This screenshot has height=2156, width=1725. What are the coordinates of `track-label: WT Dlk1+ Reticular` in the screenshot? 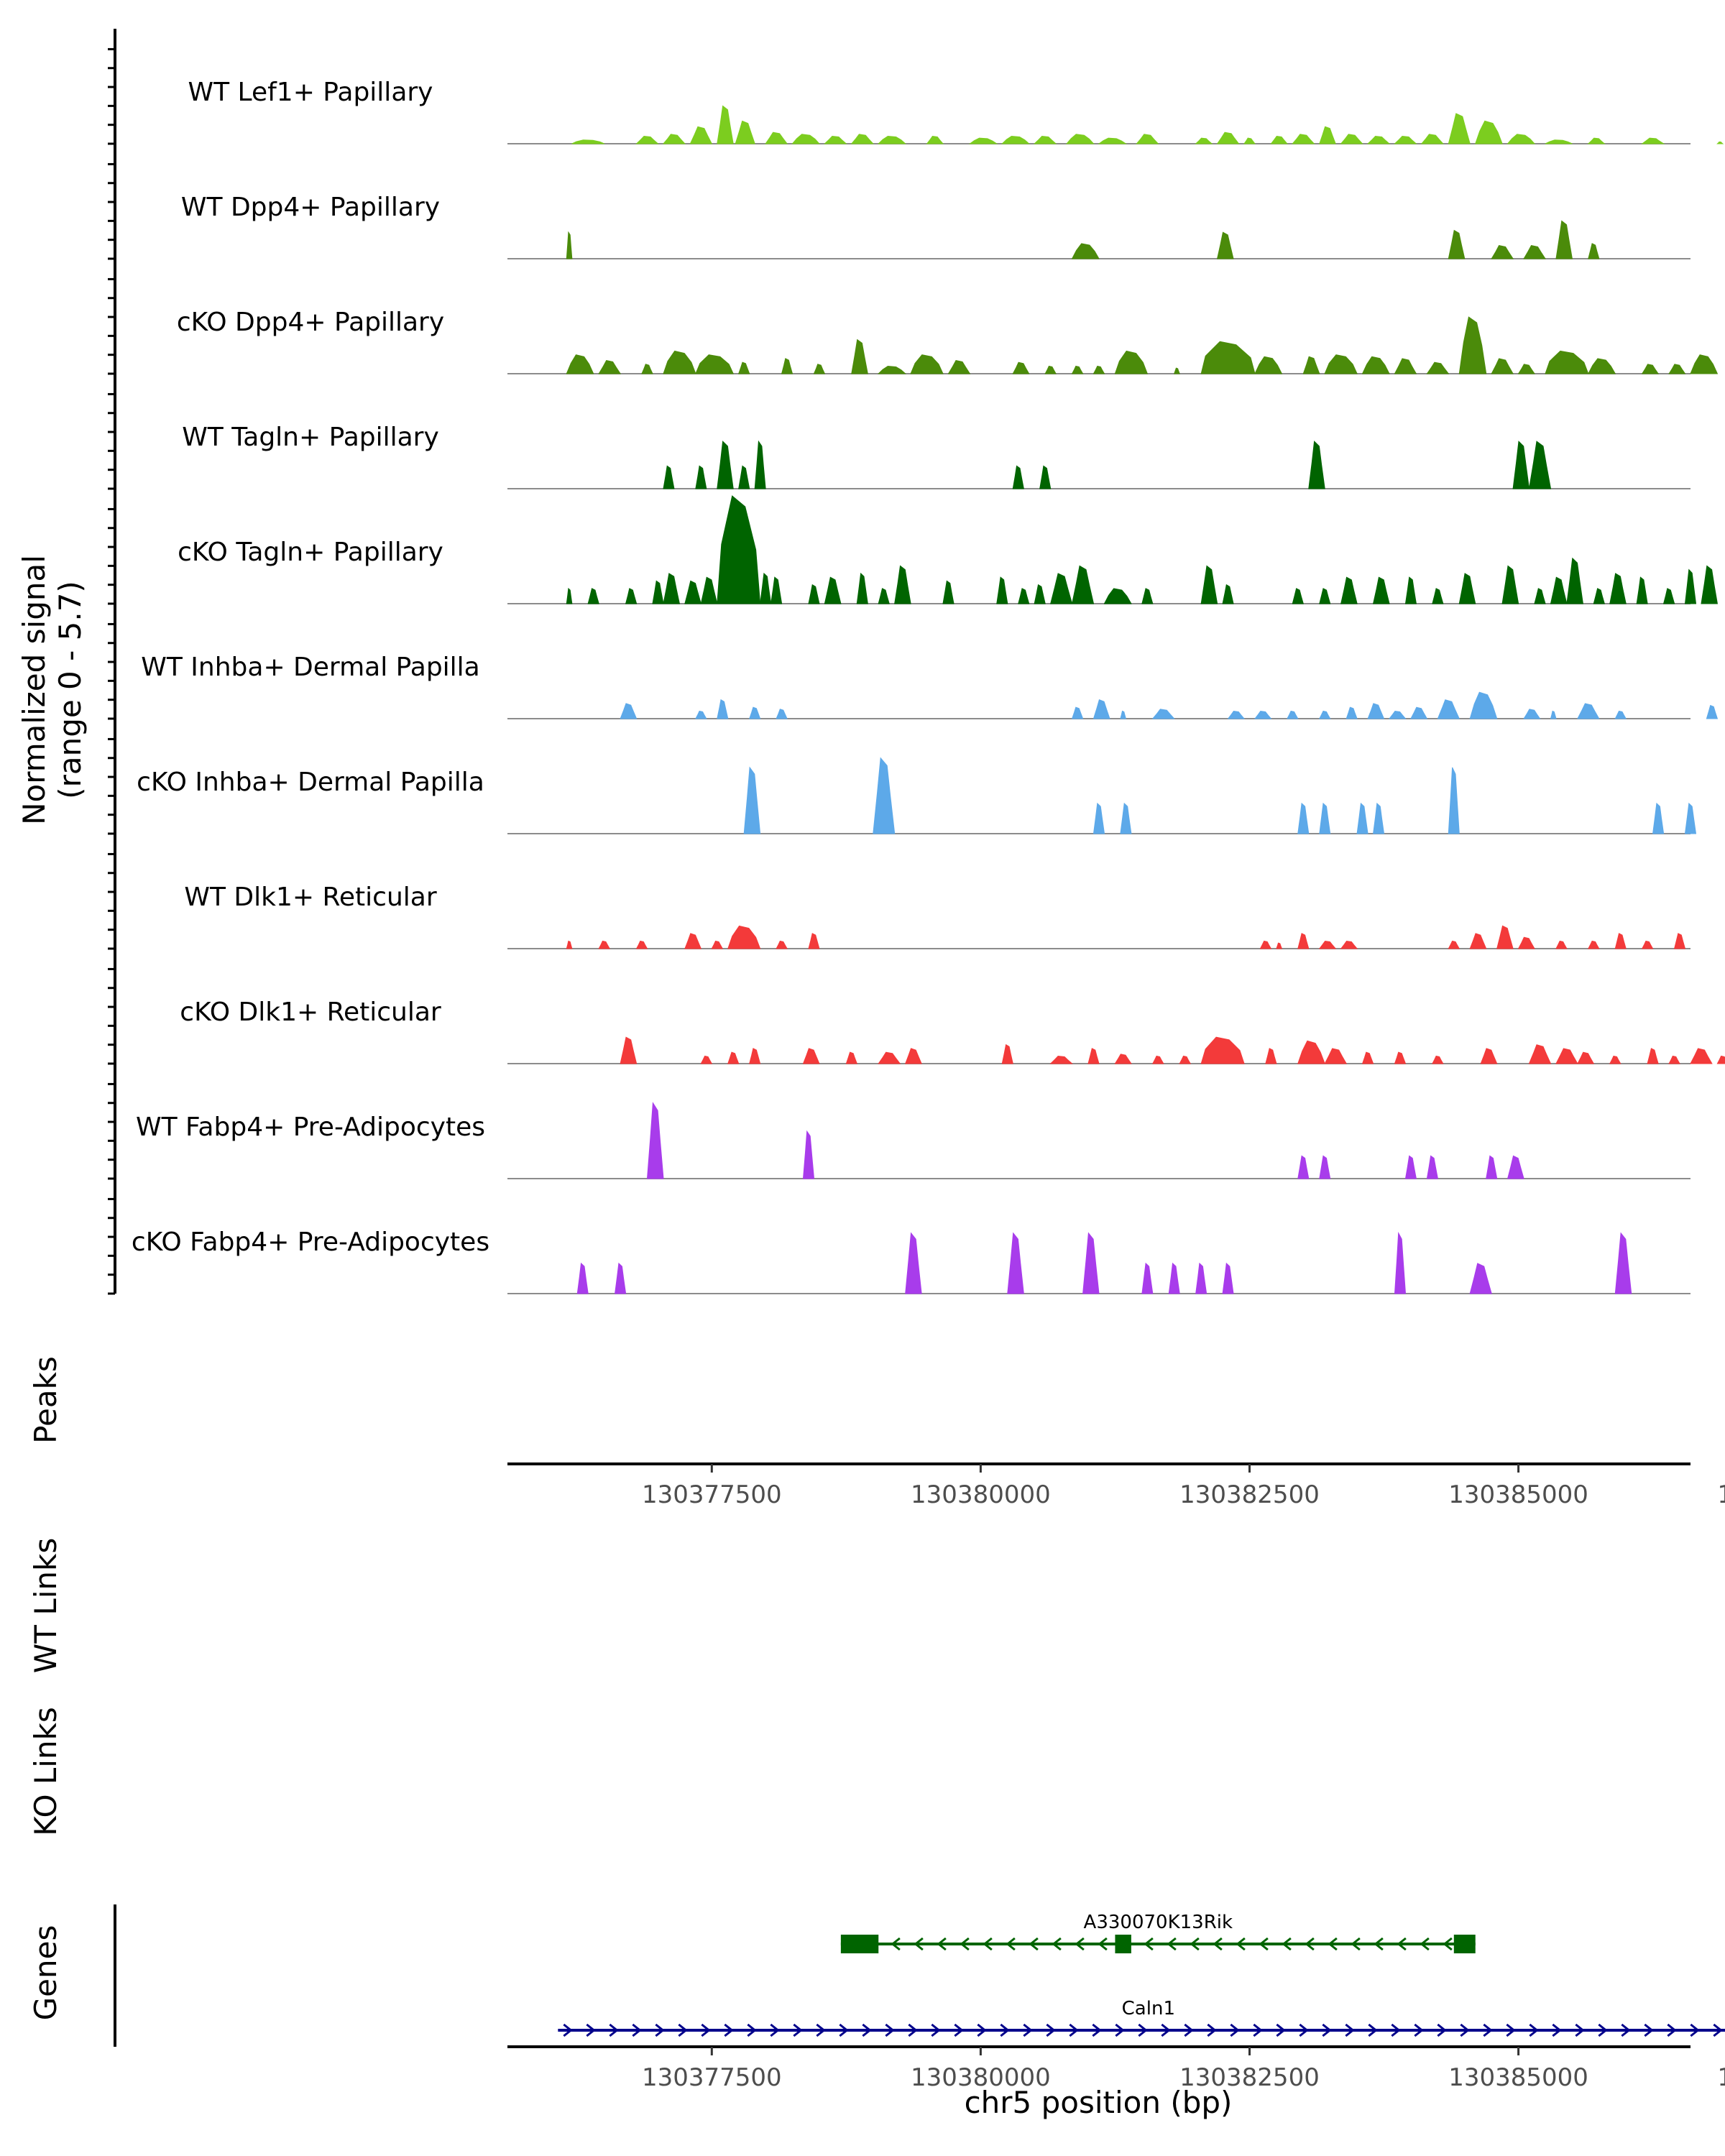 It's located at (310, 897).